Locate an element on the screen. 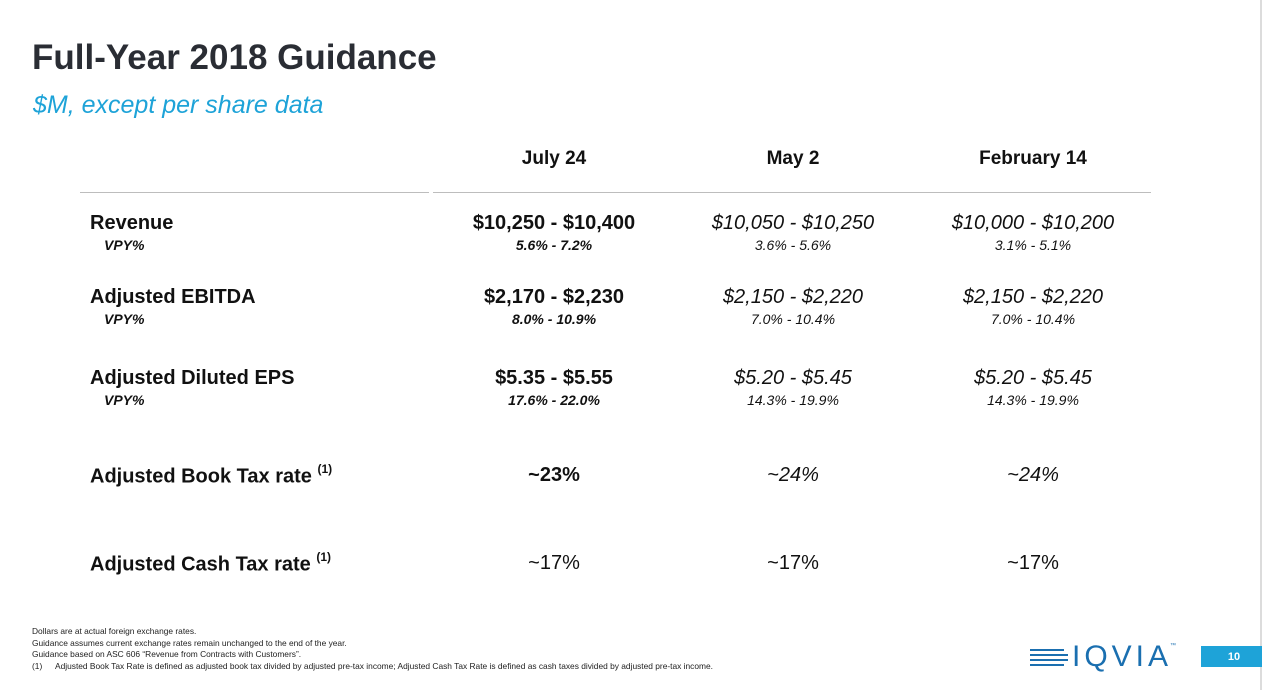 This screenshot has width=1262, height=690. row-label-adjusted-cash-tax-rate: Adjusted Cash Tax rate (1) is located at coordinates (211, 563).